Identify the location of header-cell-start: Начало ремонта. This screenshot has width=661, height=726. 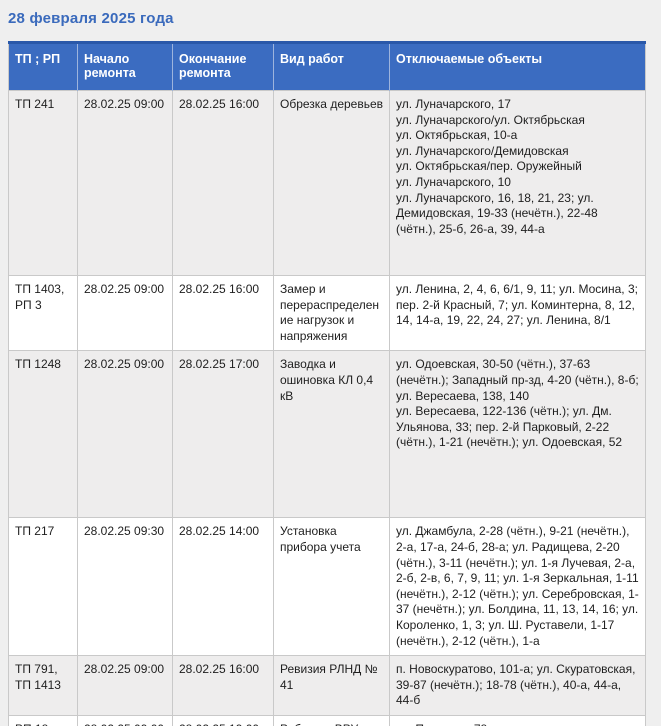
(125, 66).